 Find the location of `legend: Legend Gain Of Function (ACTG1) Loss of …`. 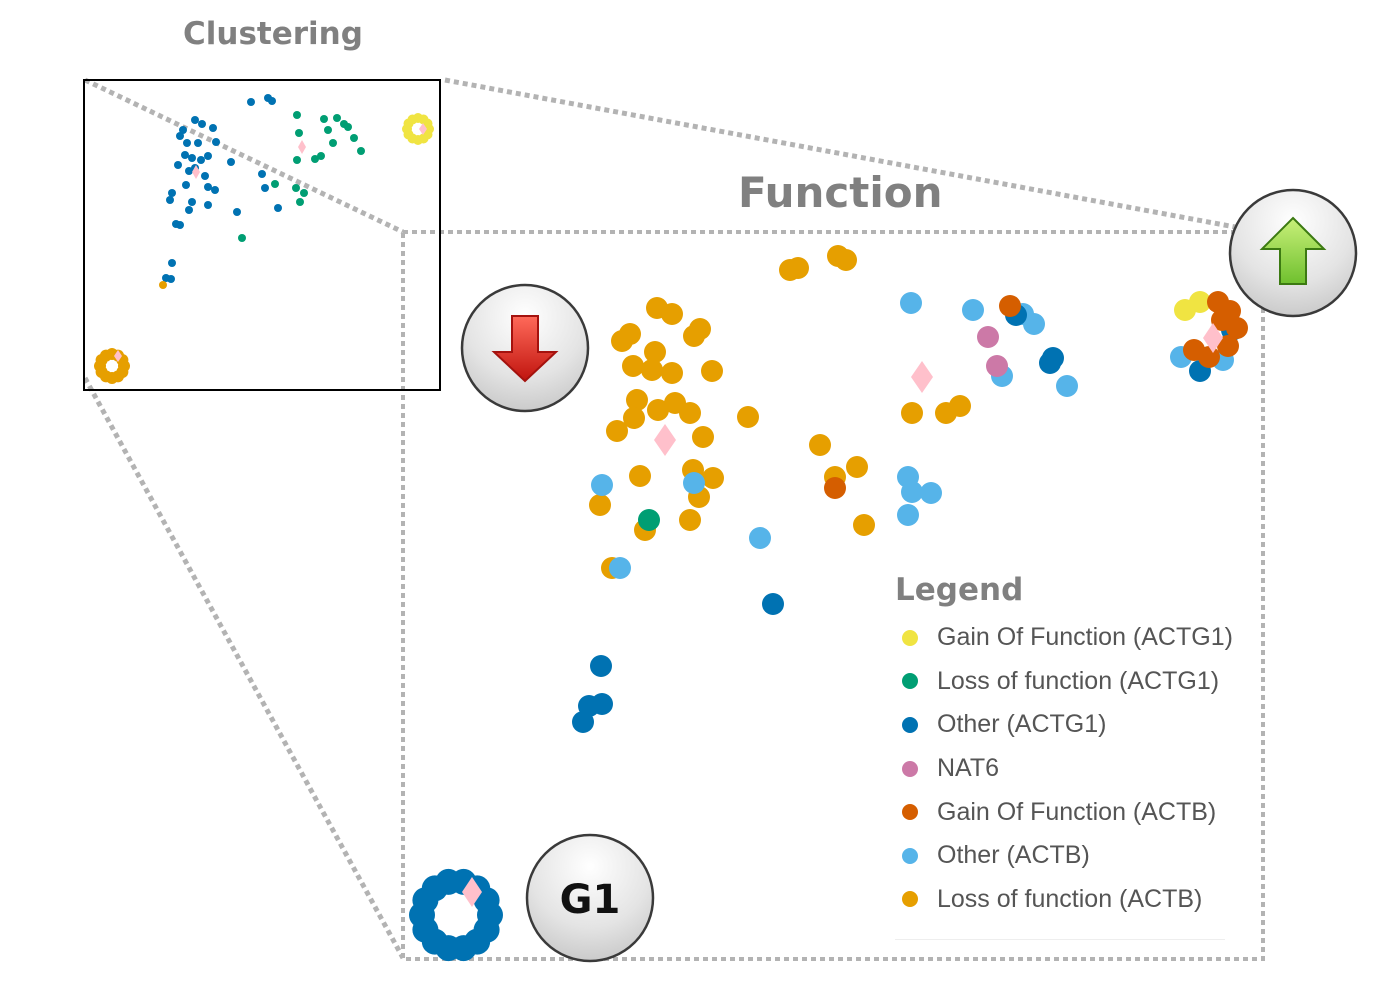

legend: Legend Gain Of Function (ACTG1) Loss of … is located at coordinates (1065, 746).